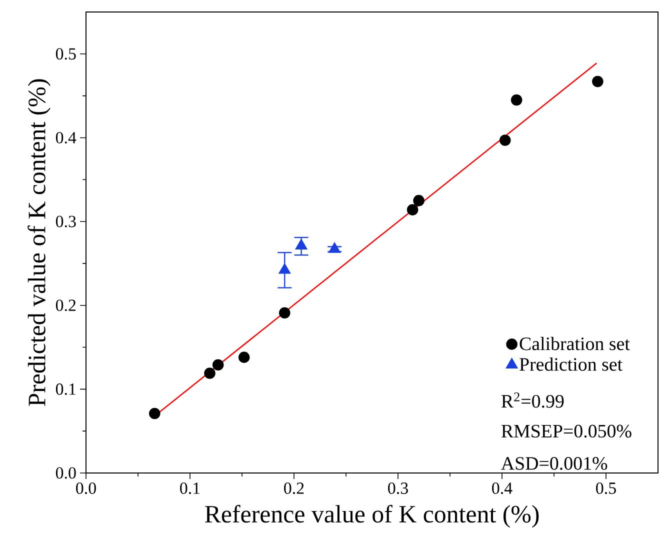 The width and height of the screenshot is (664, 557). Describe the element at coordinates (398, 488) in the screenshot. I see `x-tick-label: 0.3` at that location.